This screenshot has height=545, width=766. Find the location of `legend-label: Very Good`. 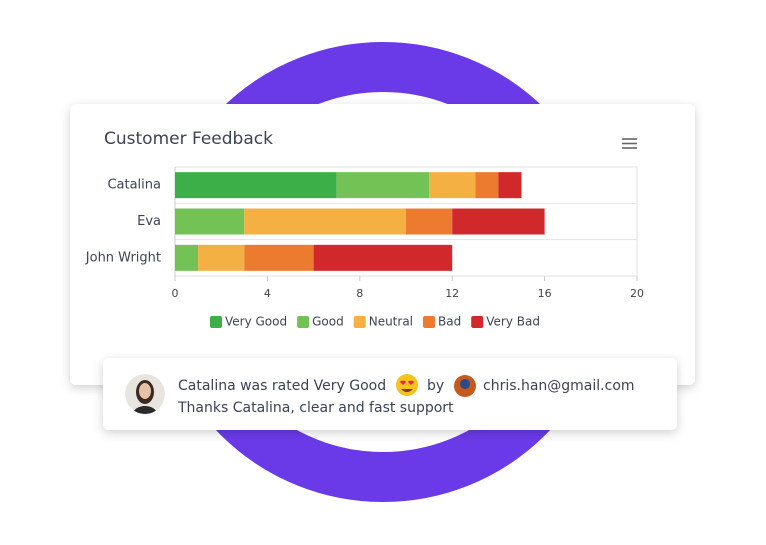

legend-label: Very Good is located at coordinates (256, 322).